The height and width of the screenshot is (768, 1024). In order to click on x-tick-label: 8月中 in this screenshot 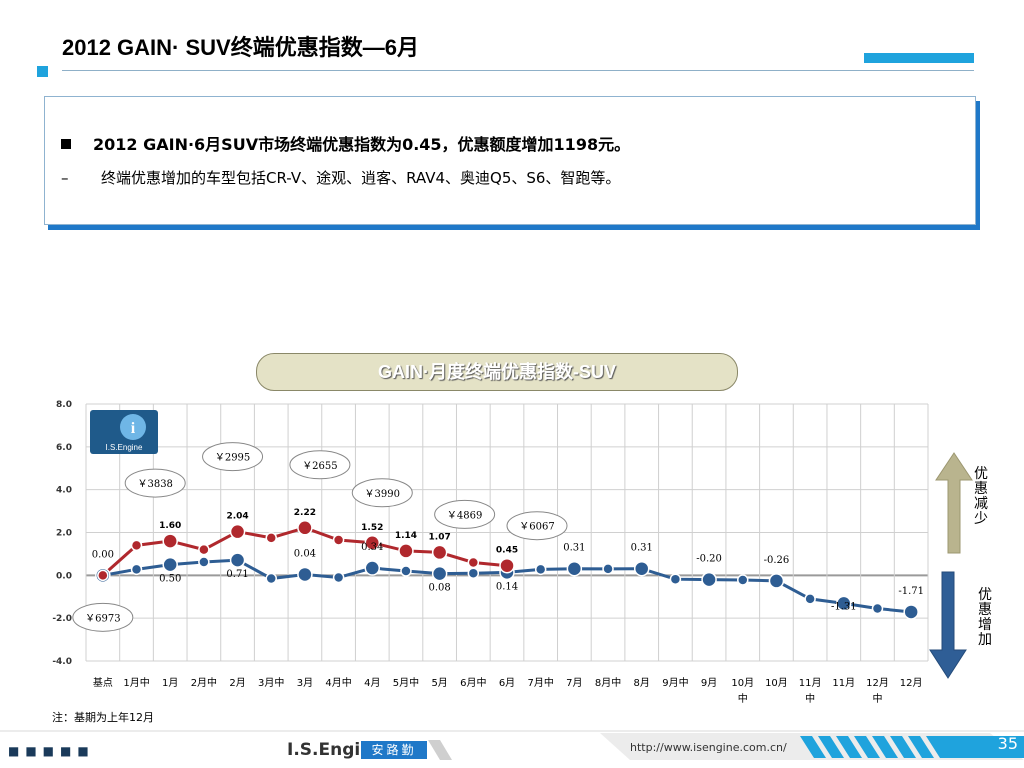, I will do `click(608, 682)`.